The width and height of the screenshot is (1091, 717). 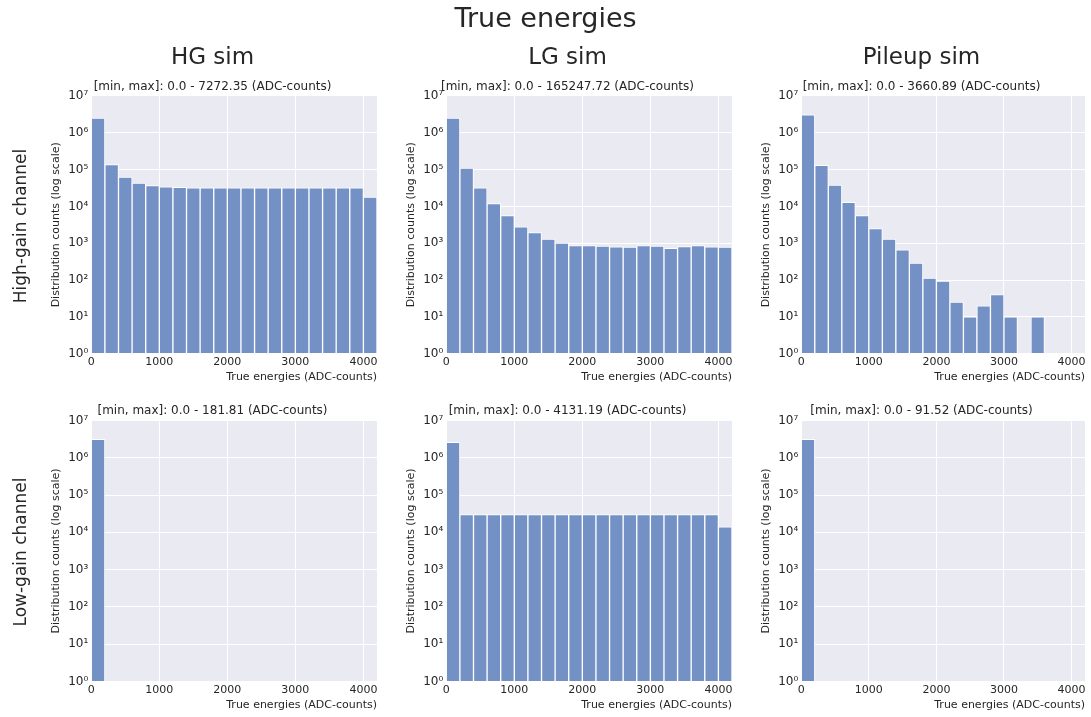 I want to click on text: High-gain channel, so click(x=20, y=226).